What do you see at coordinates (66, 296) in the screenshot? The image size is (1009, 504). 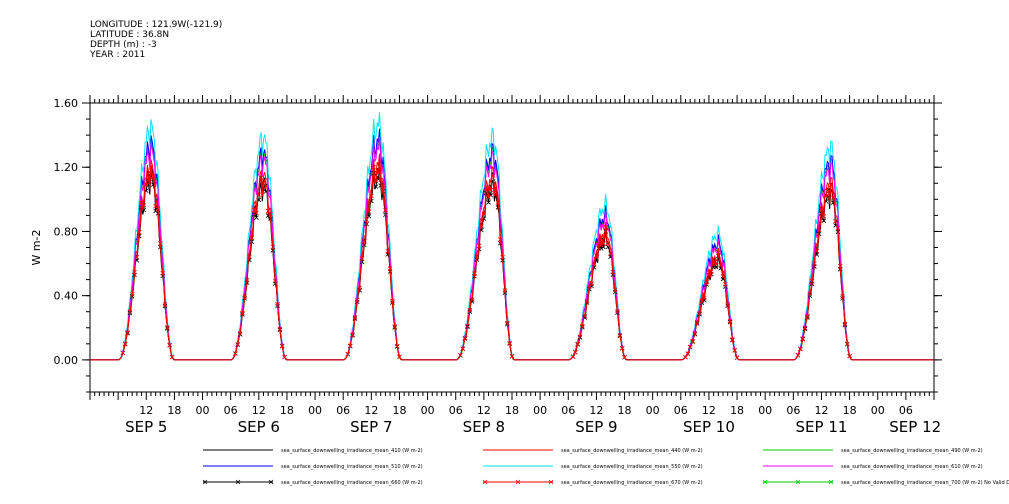 I see `y-tick-label: 0.40` at bounding box center [66, 296].